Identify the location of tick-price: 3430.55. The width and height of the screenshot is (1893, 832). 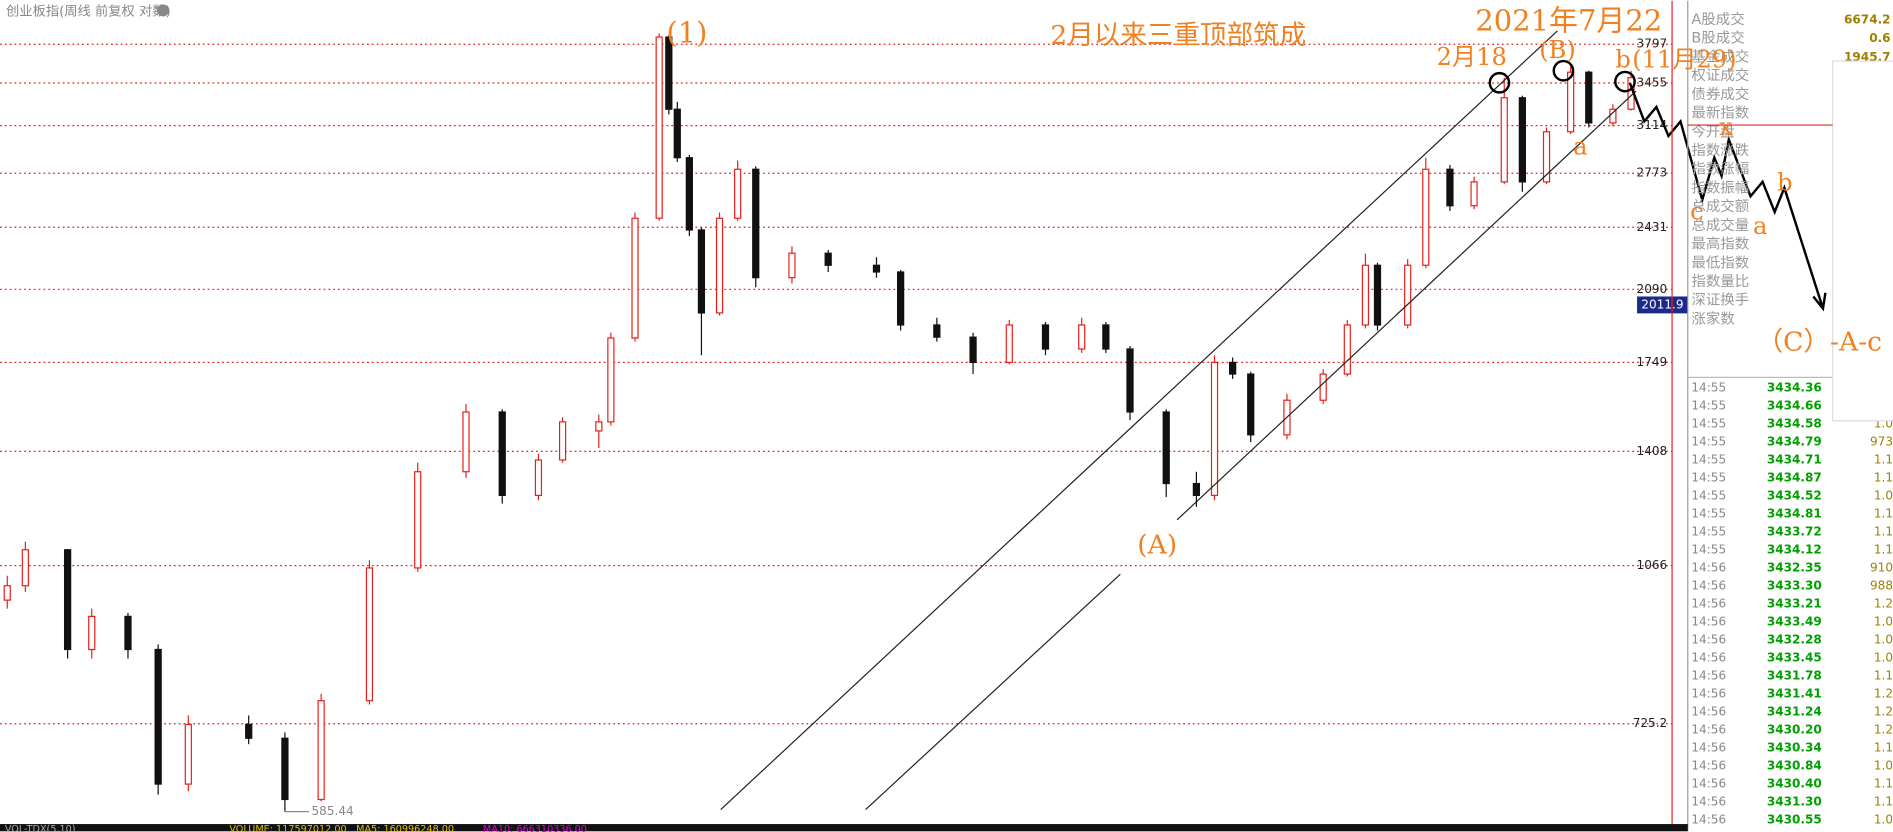
(1794, 819).